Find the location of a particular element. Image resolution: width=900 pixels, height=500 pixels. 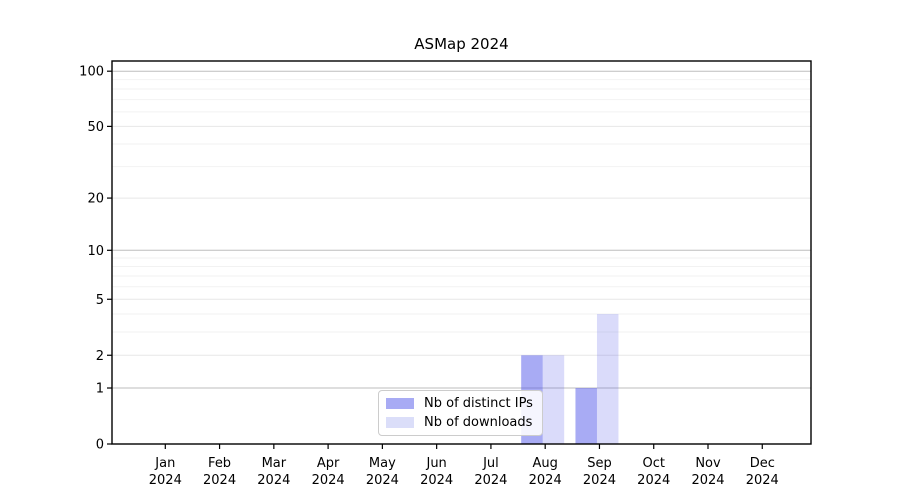

x-axis-tick-label-month: Aug is located at coordinates (544, 463).